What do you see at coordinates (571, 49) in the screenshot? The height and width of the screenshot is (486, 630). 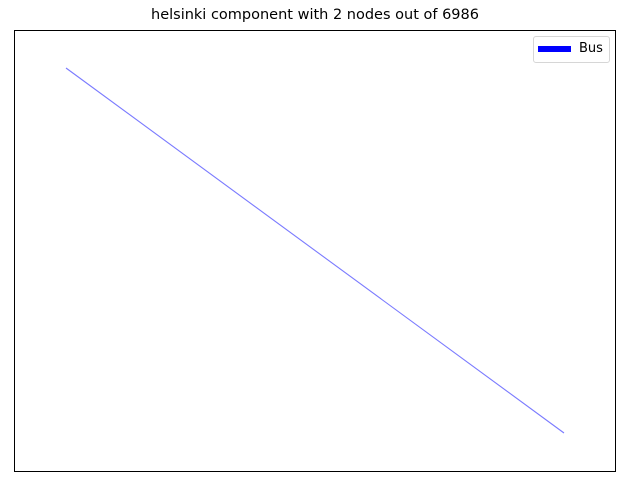 I see `legend: Bus` at bounding box center [571, 49].